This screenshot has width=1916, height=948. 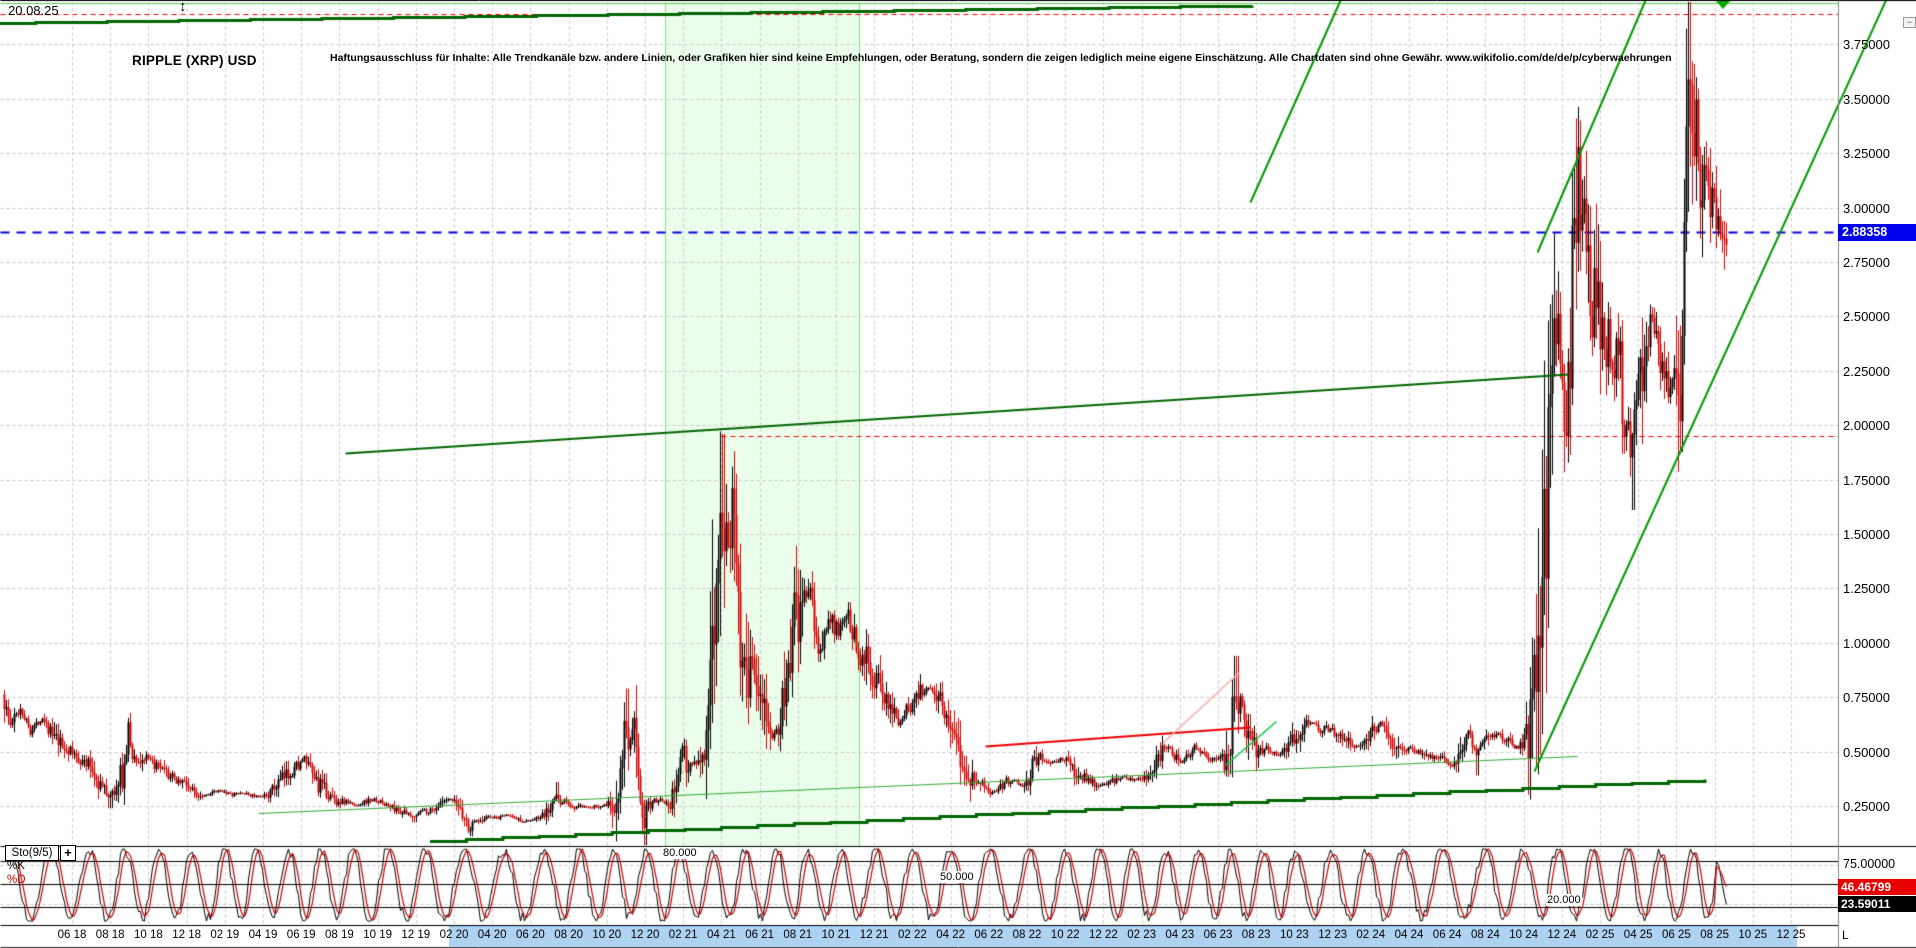 What do you see at coordinates (1103, 935) in the screenshot?
I see `time-tick-label: 12 22` at bounding box center [1103, 935].